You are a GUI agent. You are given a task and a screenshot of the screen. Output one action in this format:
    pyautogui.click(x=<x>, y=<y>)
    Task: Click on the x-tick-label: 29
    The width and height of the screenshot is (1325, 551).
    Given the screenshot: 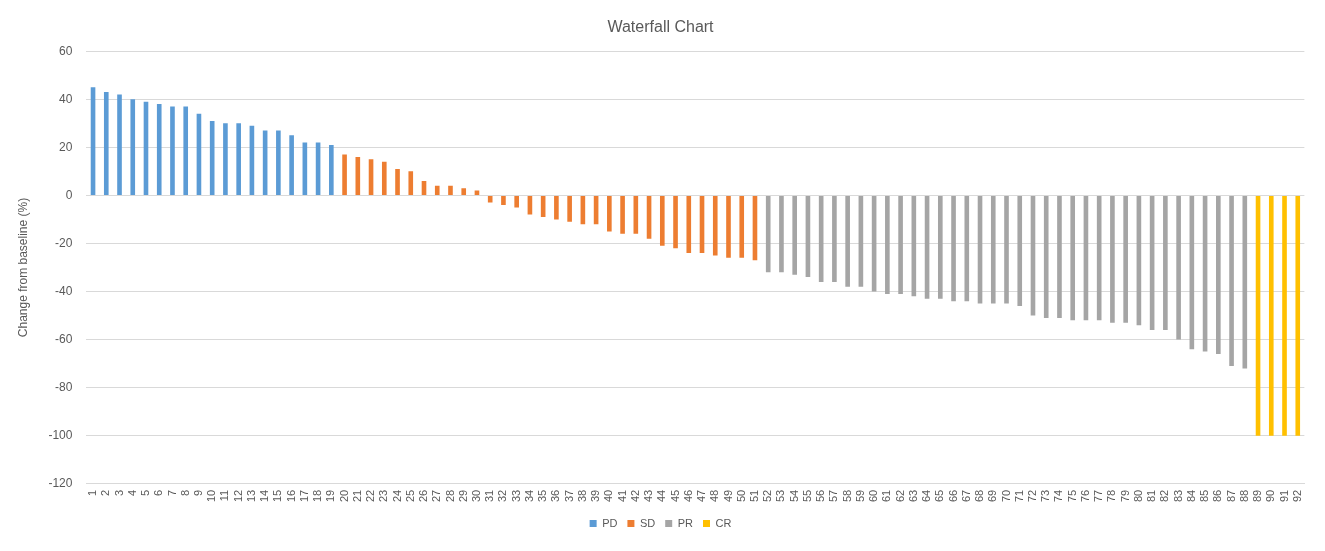 What is the action you would take?
    pyautogui.click(x=462, y=496)
    